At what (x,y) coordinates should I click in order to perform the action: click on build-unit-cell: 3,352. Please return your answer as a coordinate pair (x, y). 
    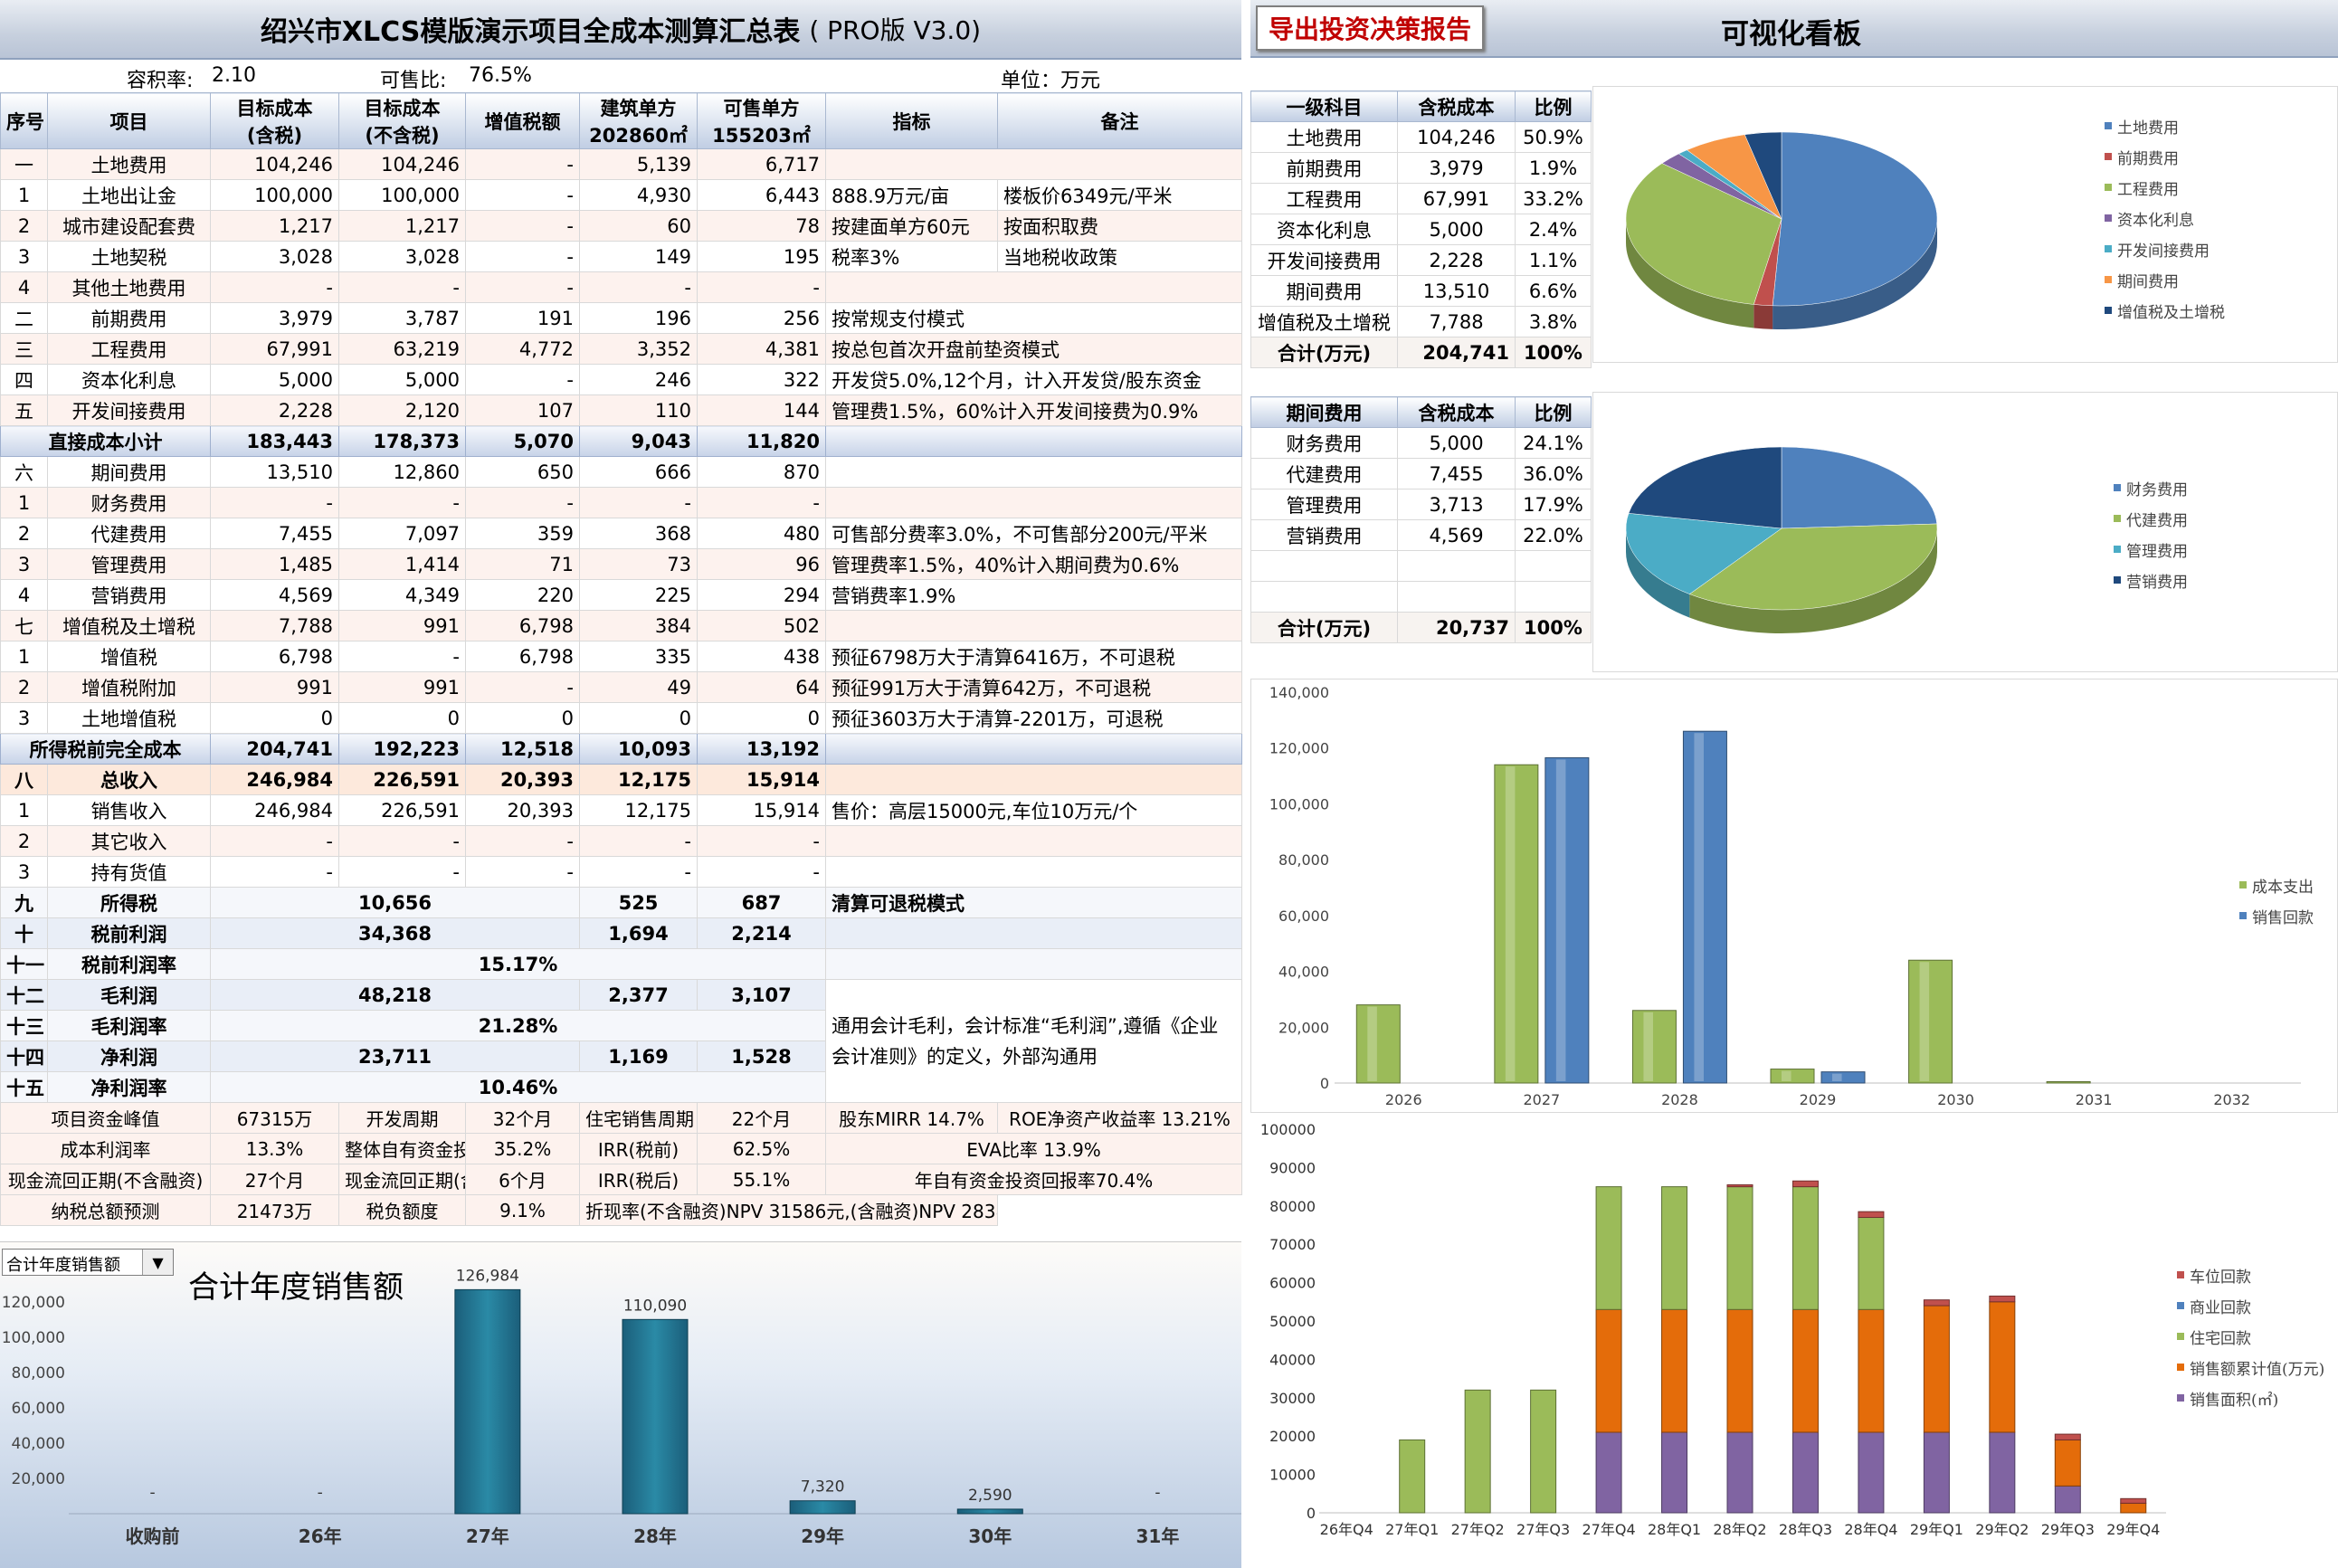
    Looking at the image, I should click on (638, 349).